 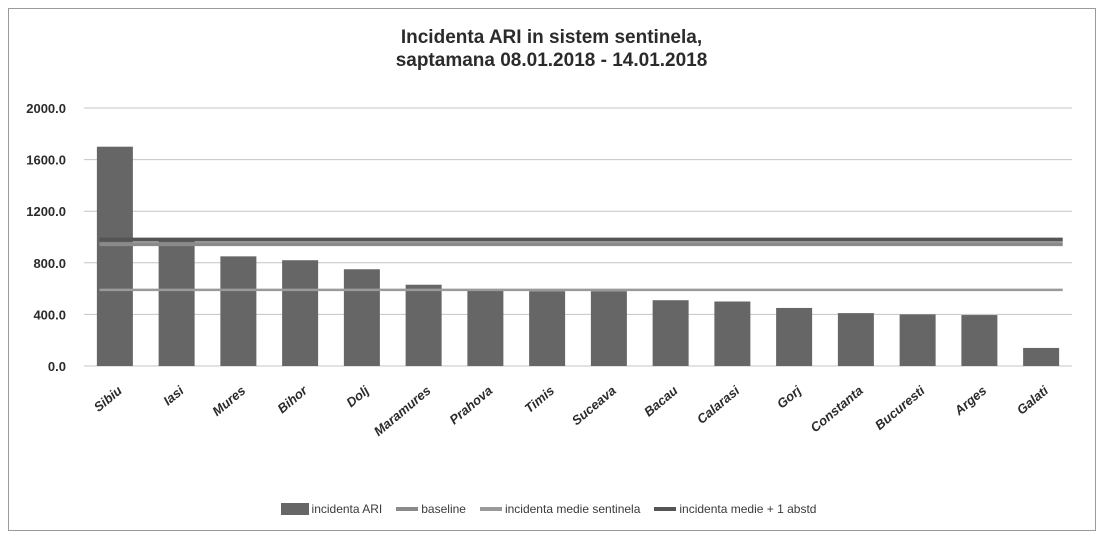 What do you see at coordinates (57, 366) in the screenshot?
I see `y-tick-label: 0.0` at bounding box center [57, 366].